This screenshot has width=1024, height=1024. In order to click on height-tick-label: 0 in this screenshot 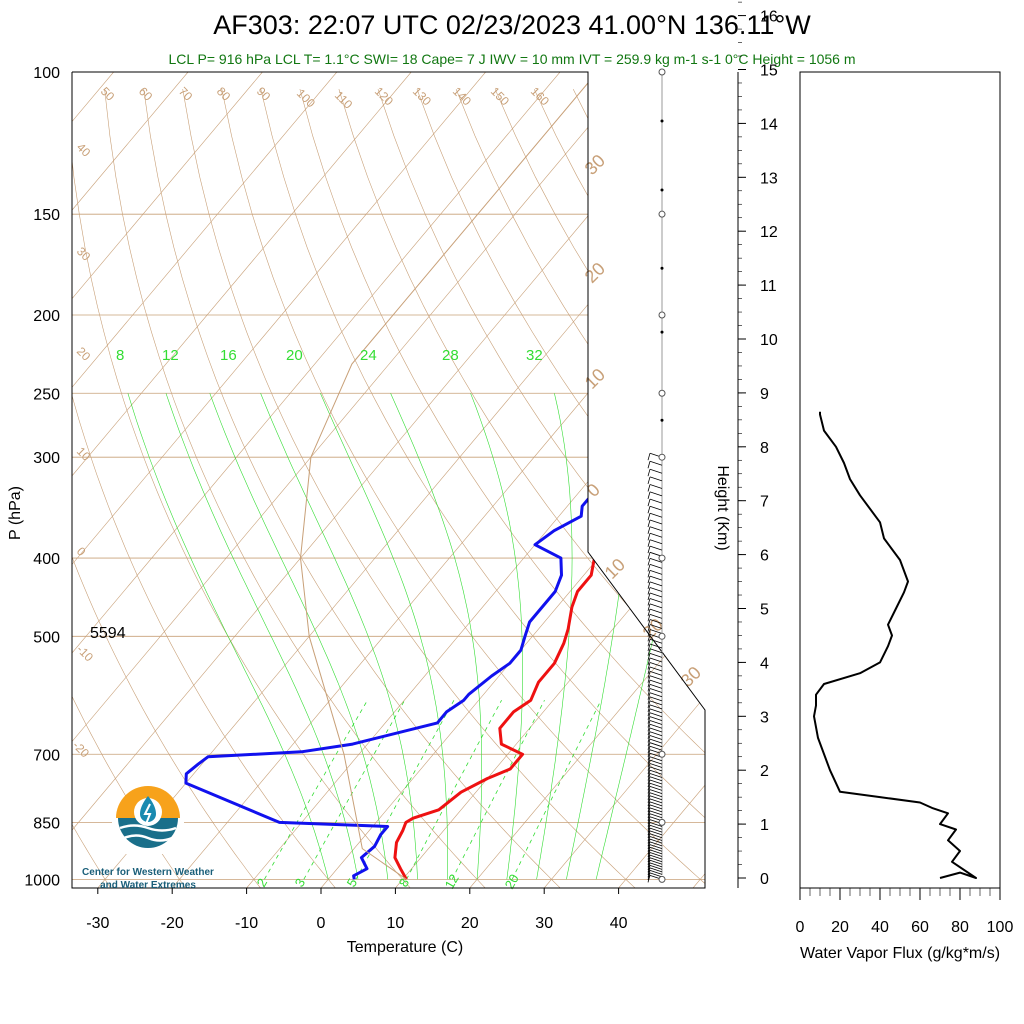, I will do `click(764, 879)`.